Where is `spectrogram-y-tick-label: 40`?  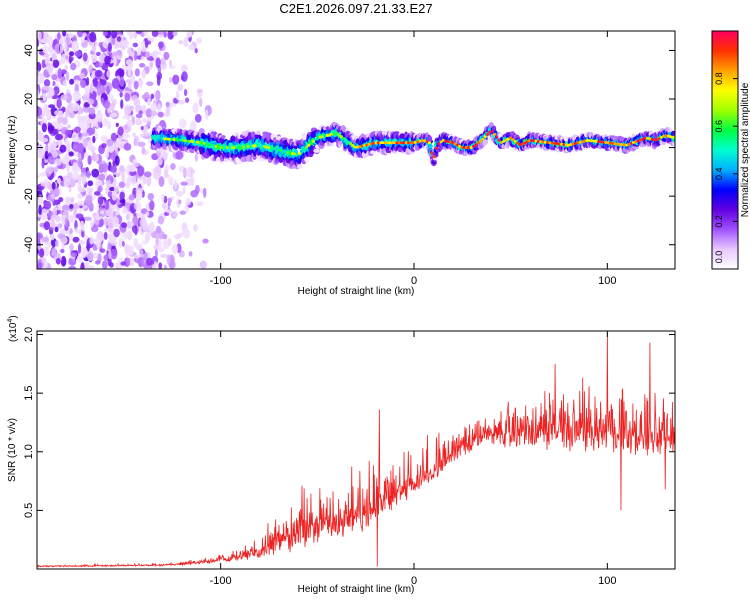
spectrogram-y-tick-label: 40 is located at coordinates (29, 50).